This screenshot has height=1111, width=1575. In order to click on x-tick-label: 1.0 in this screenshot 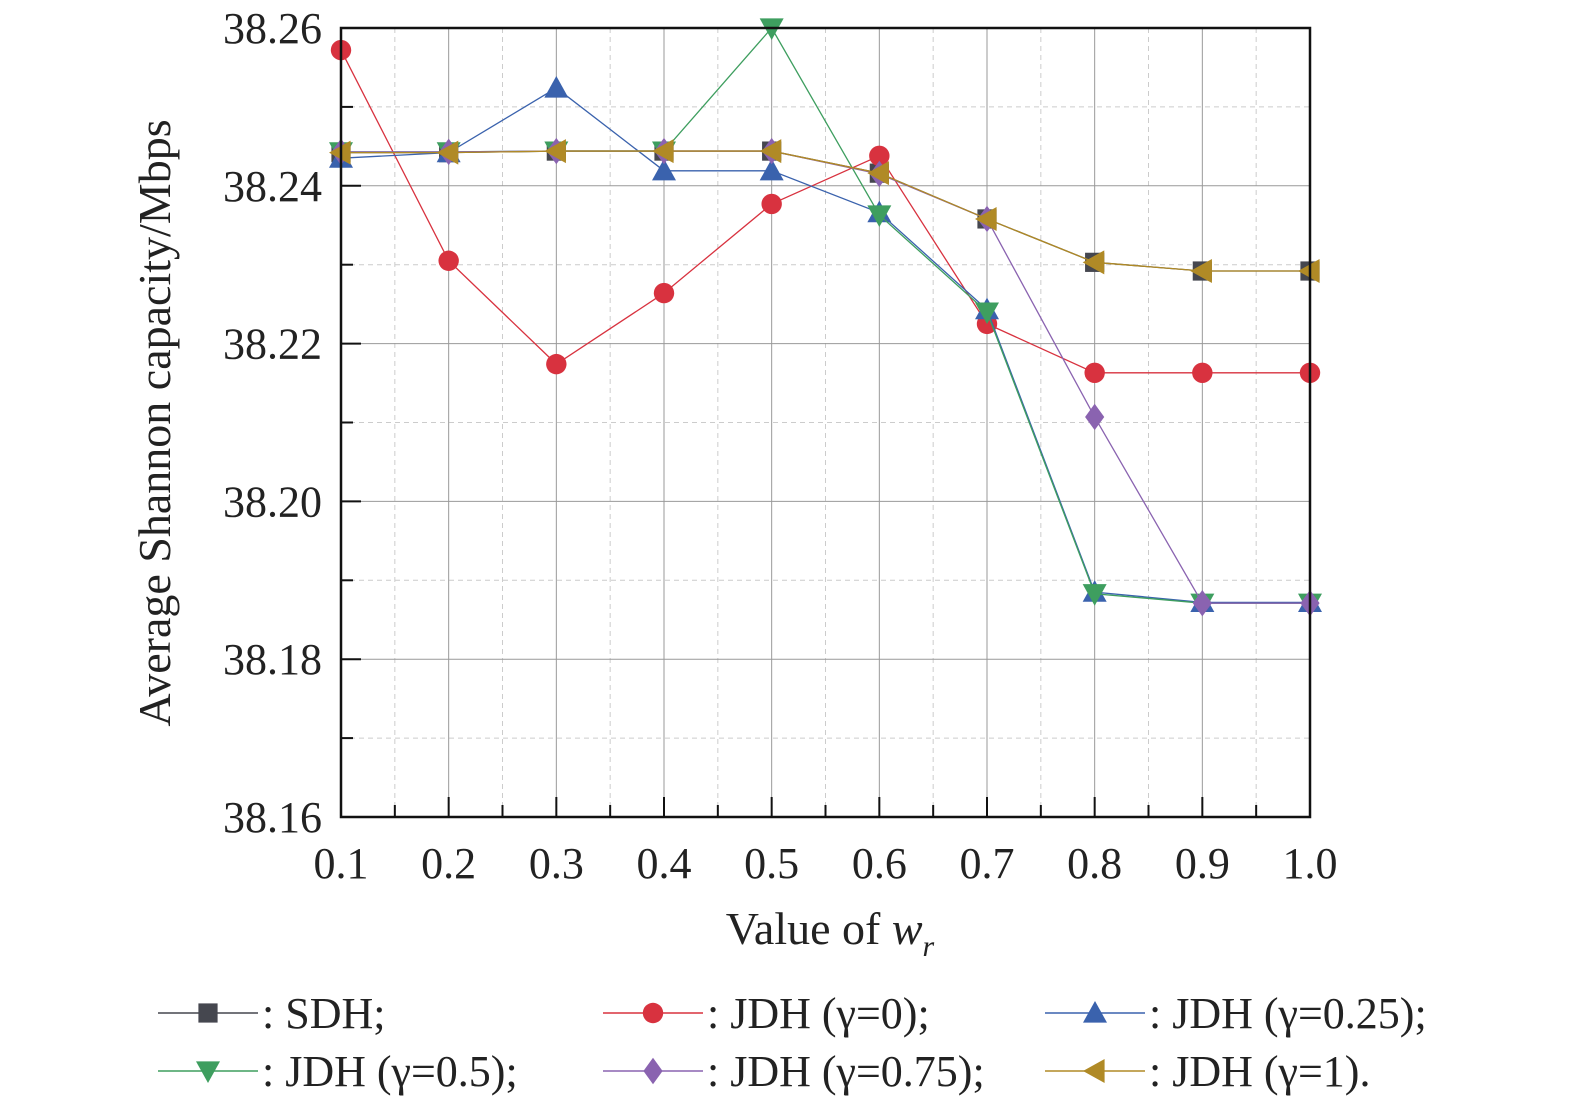, I will do `click(1310, 863)`.